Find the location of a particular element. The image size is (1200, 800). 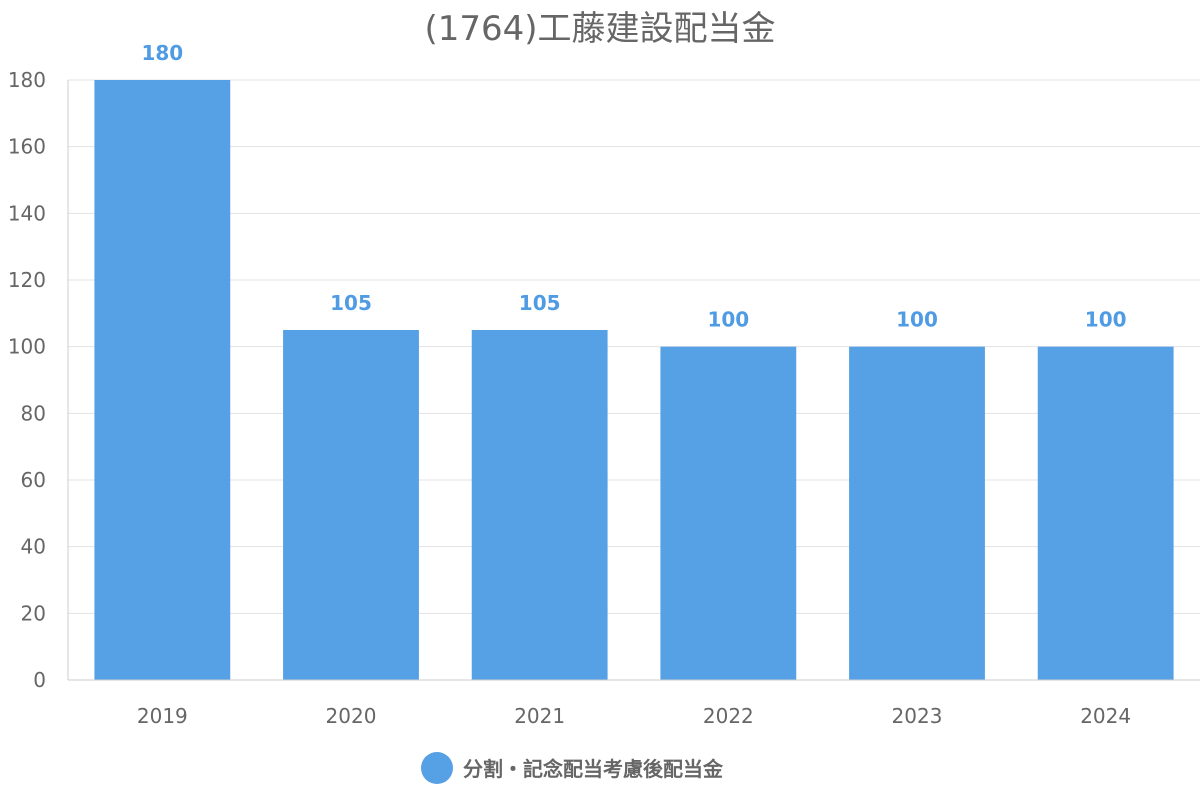

data-label: 180 is located at coordinates (162, 53).